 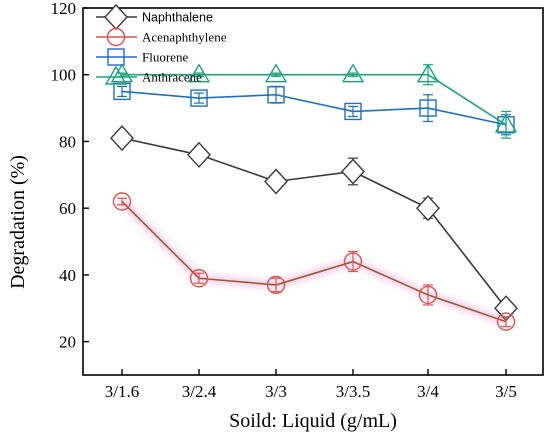 What do you see at coordinates (116, 37) in the screenshot?
I see `legend-marker-acenaphthylene` at bounding box center [116, 37].